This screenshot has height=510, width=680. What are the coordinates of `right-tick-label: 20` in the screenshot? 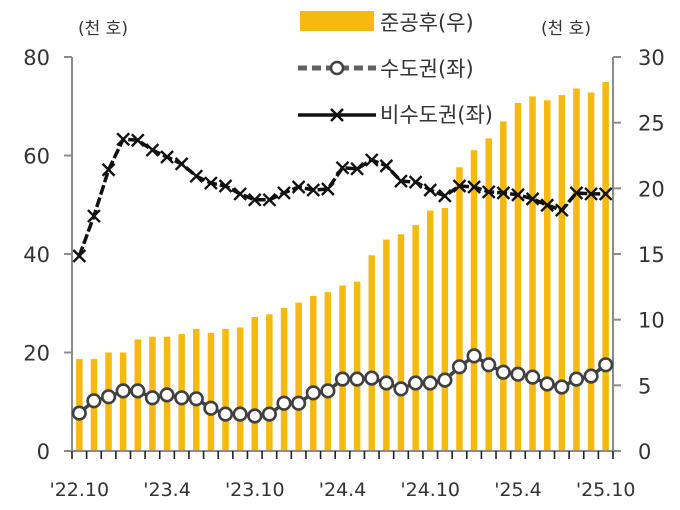 It's located at (651, 189).